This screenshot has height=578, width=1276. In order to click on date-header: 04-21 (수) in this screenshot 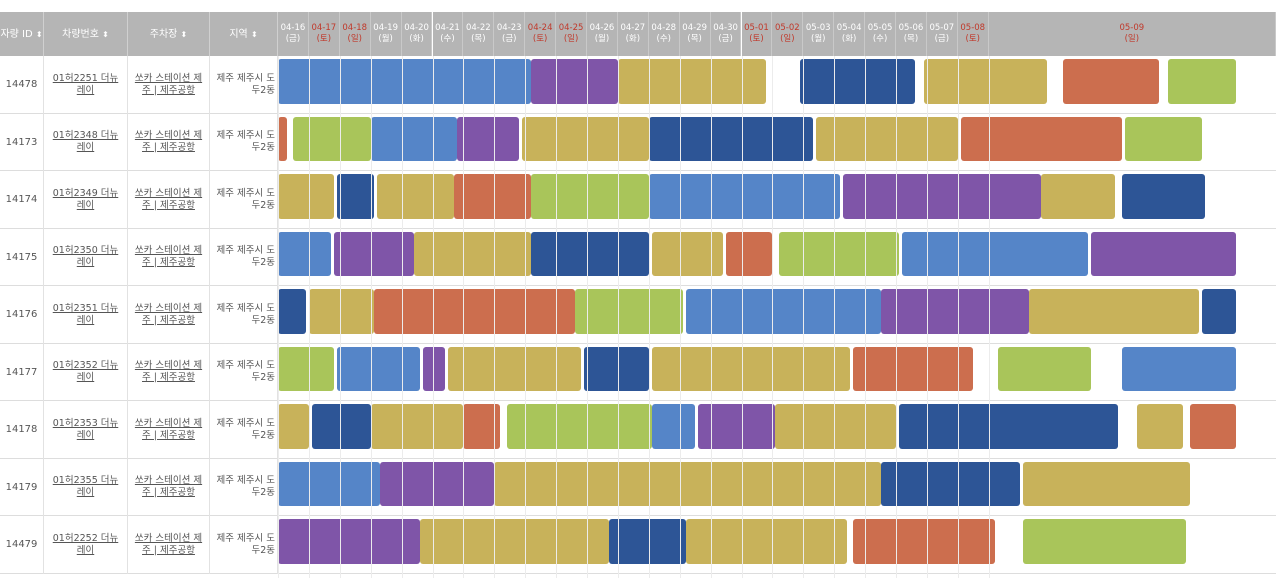, I will do `click(448, 34)`.